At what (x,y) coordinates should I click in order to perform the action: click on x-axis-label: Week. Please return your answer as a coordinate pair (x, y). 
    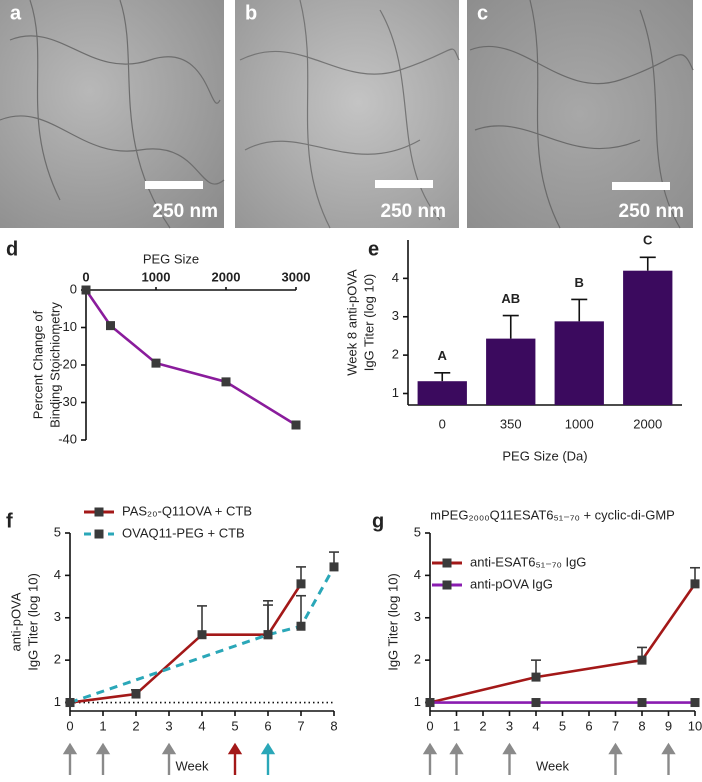
    Looking at the image, I should click on (552, 765).